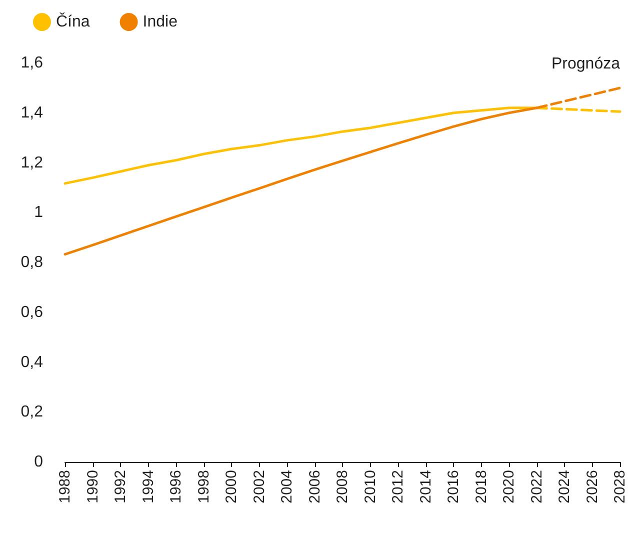  I want to click on x-tick-label: 1990, so click(93, 487).